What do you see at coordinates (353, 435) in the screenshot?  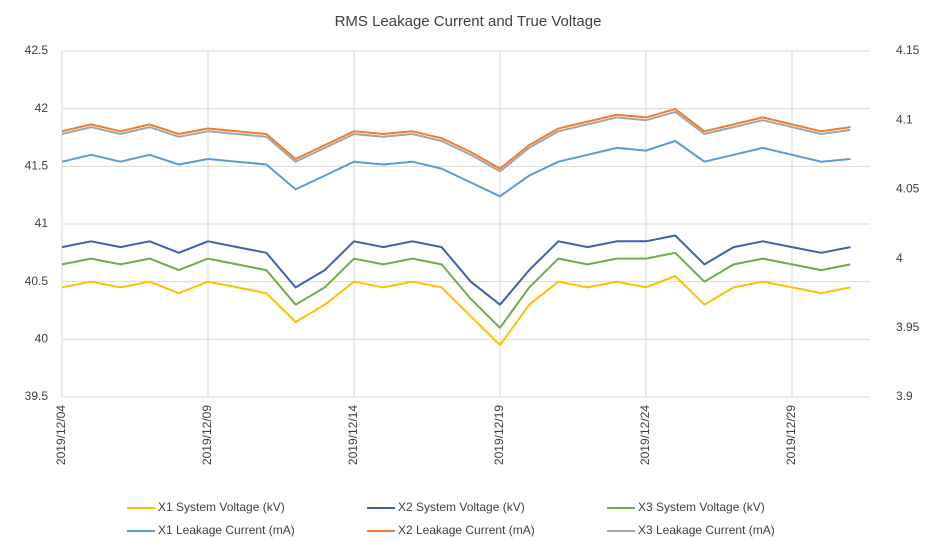 I see `x-tick-label: 2019/12/14` at bounding box center [353, 435].